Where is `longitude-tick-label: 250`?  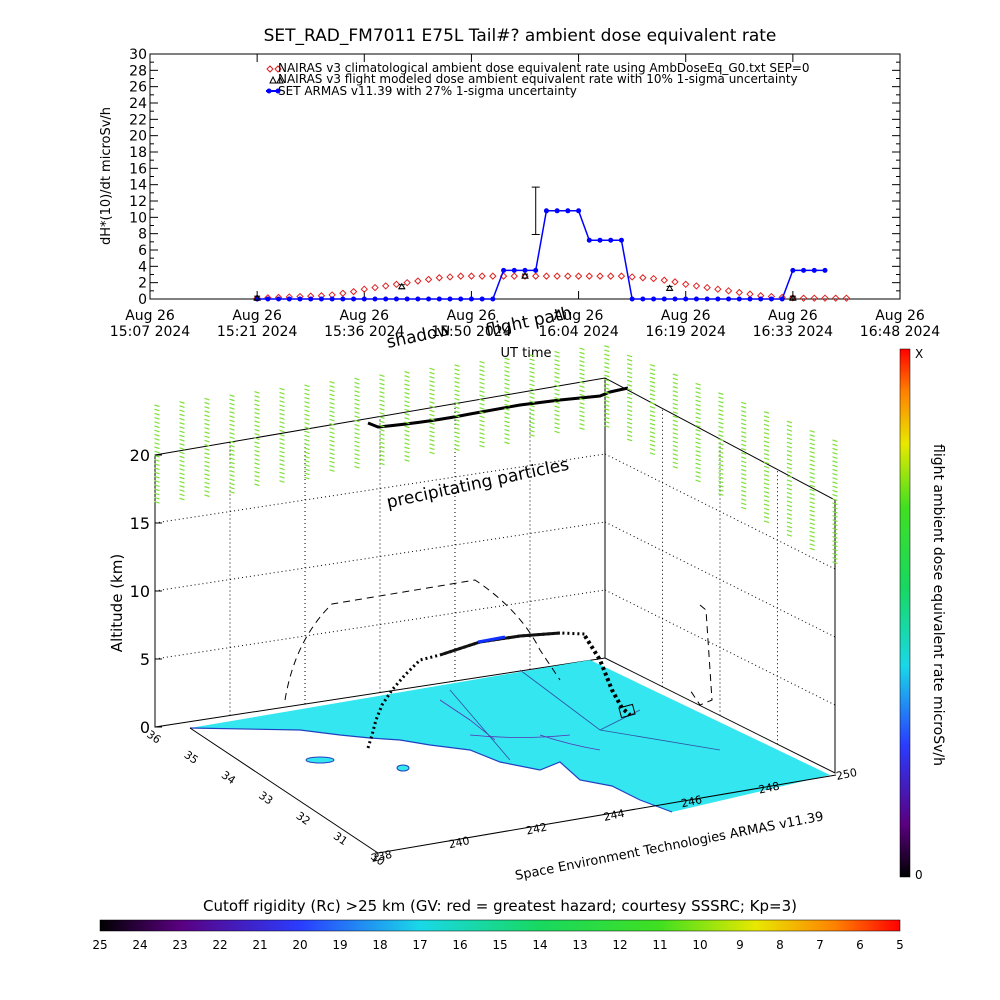 longitude-tick-label: 250 is located at coordinates (846, 774).